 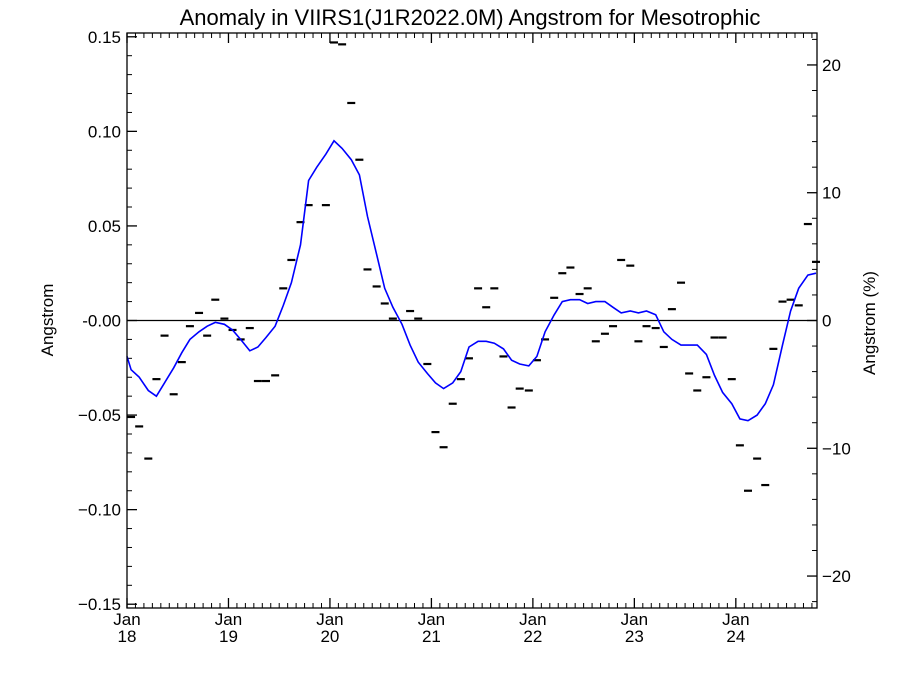 I want to click on y-axis-label-right: Angstrom (%), so click(x=869, y=323).